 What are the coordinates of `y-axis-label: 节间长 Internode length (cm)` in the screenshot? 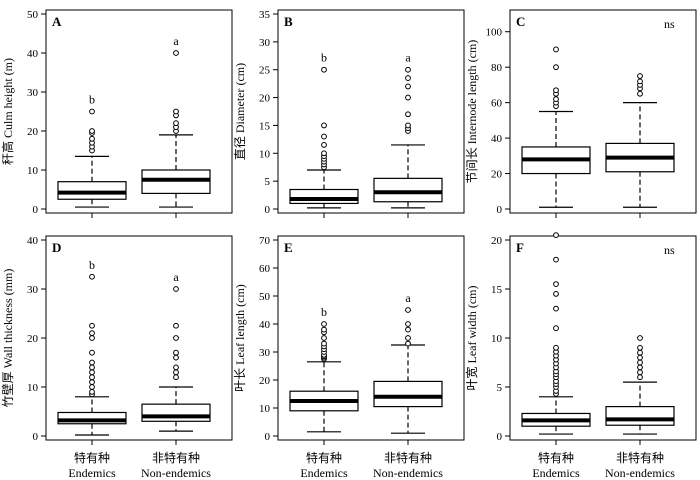 It's located at (472, 112).